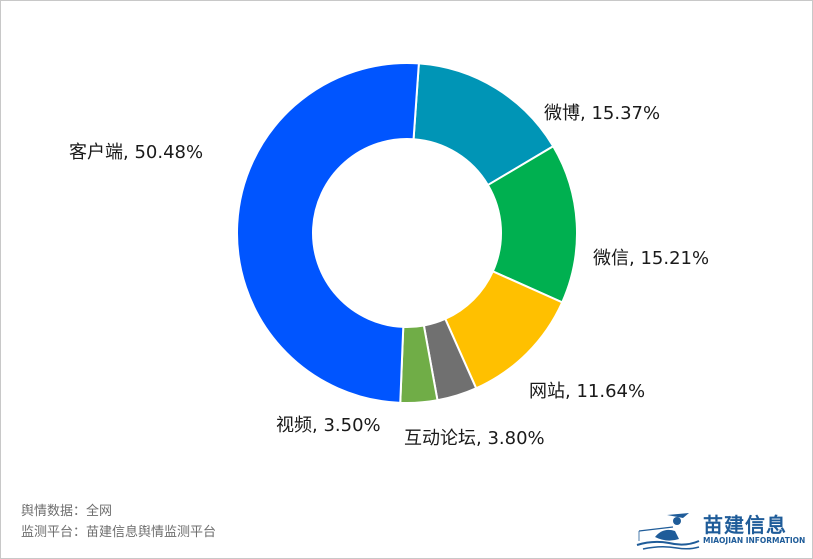 The height and width of the screenshot is (559, 813). What do you see at coordinates (67, 511) in the screenshot?
I see `data-source-text: 舆情数据：全网` at bounding box center [67, 511].